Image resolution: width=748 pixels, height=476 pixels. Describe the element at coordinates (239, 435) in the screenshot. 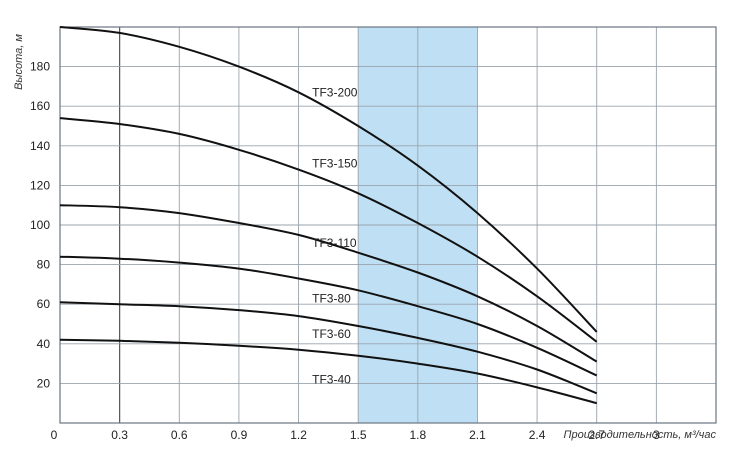

I see `x-tick-label: 0.9` at that location.